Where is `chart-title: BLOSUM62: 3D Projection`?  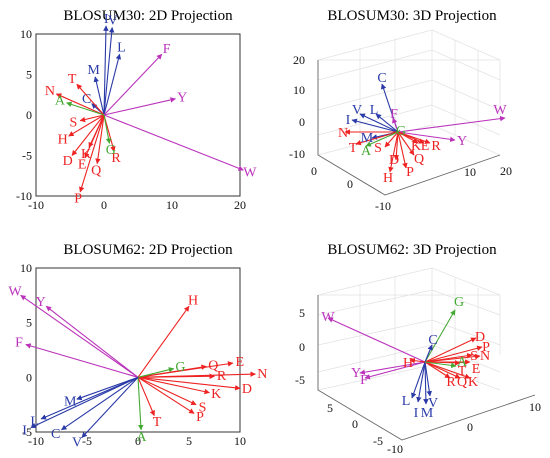
chart-title: BLOSUM62: 3D Projection is located at coordinates (412, 250).